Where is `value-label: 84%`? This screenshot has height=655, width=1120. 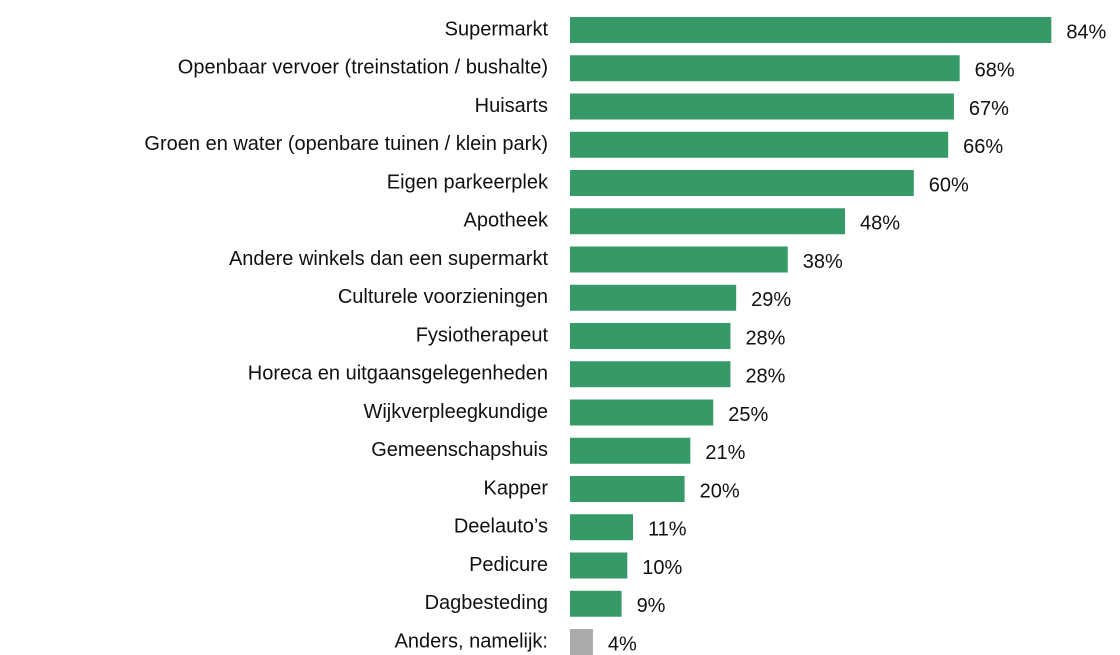 value-label: 84% is located at coordinates (1086, 32).